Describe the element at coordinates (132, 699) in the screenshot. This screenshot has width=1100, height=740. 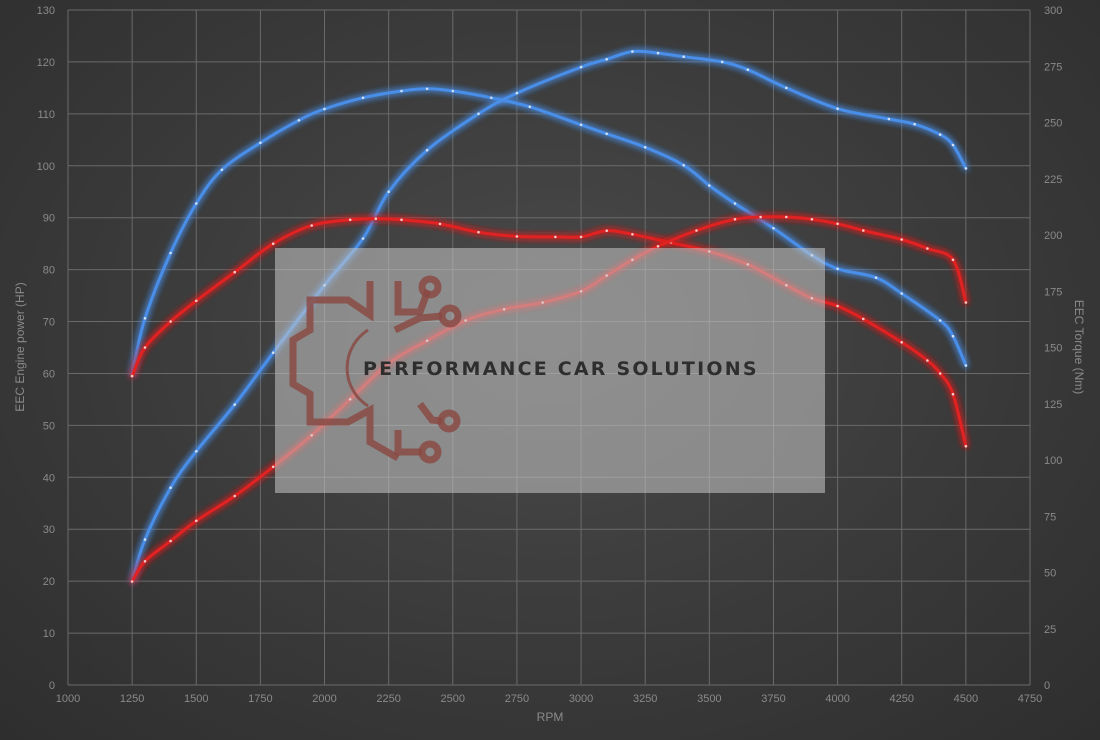
I see `x-tick-label: 1250` at that location.